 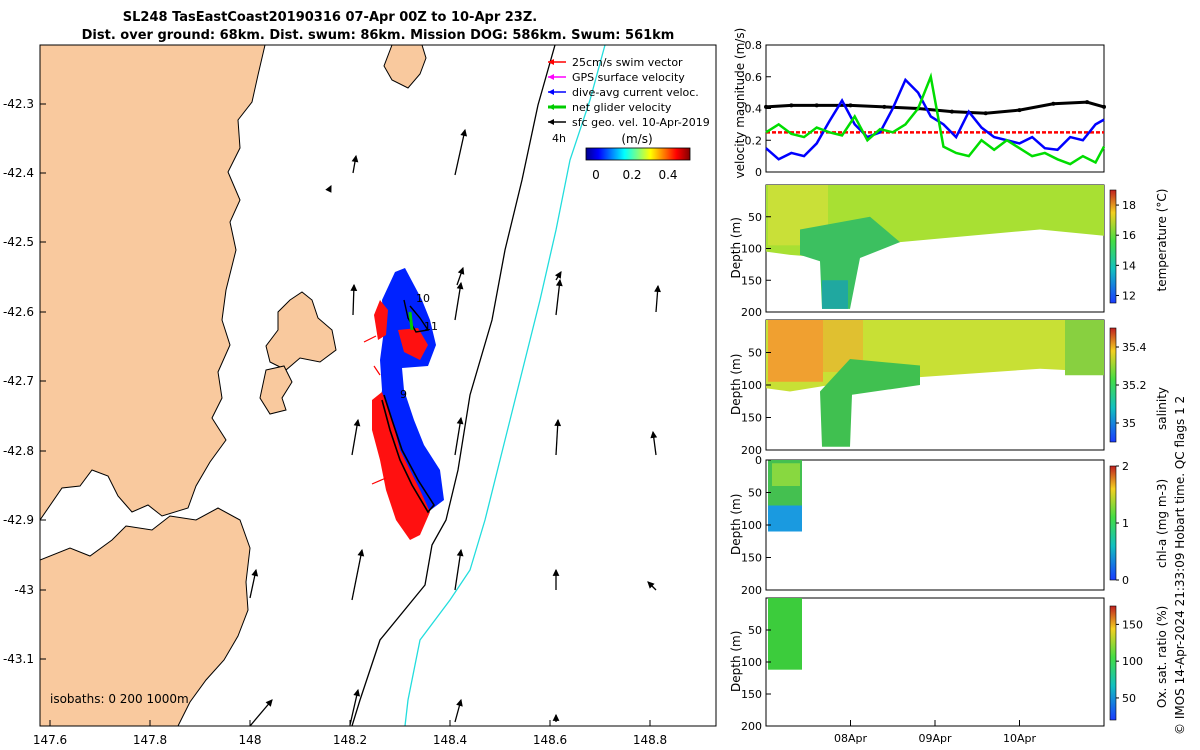 What do you see at coordinates (740, 103) in the screenshot?
I see `velocity-ylabel: velocity magnitude (m/s)` at bounding box center [740, 103].